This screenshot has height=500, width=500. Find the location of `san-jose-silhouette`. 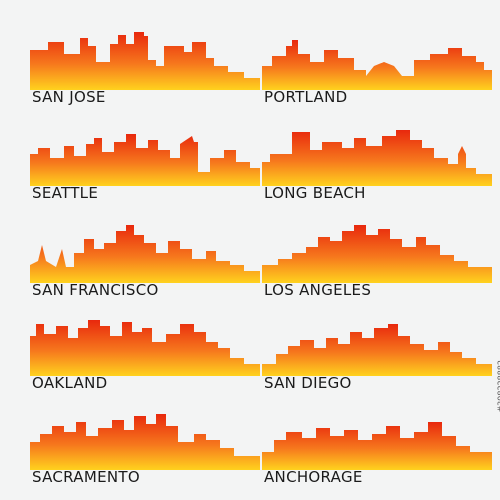

san-jose-silhouette is located at coordinates (145, 61).